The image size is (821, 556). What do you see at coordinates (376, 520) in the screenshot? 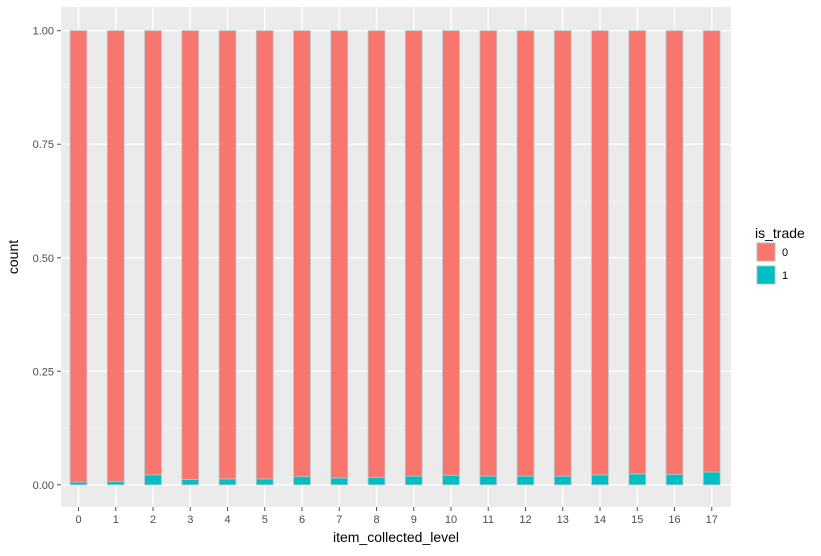
I see `x-tick-label: 8` at bounding box center [376, 520].